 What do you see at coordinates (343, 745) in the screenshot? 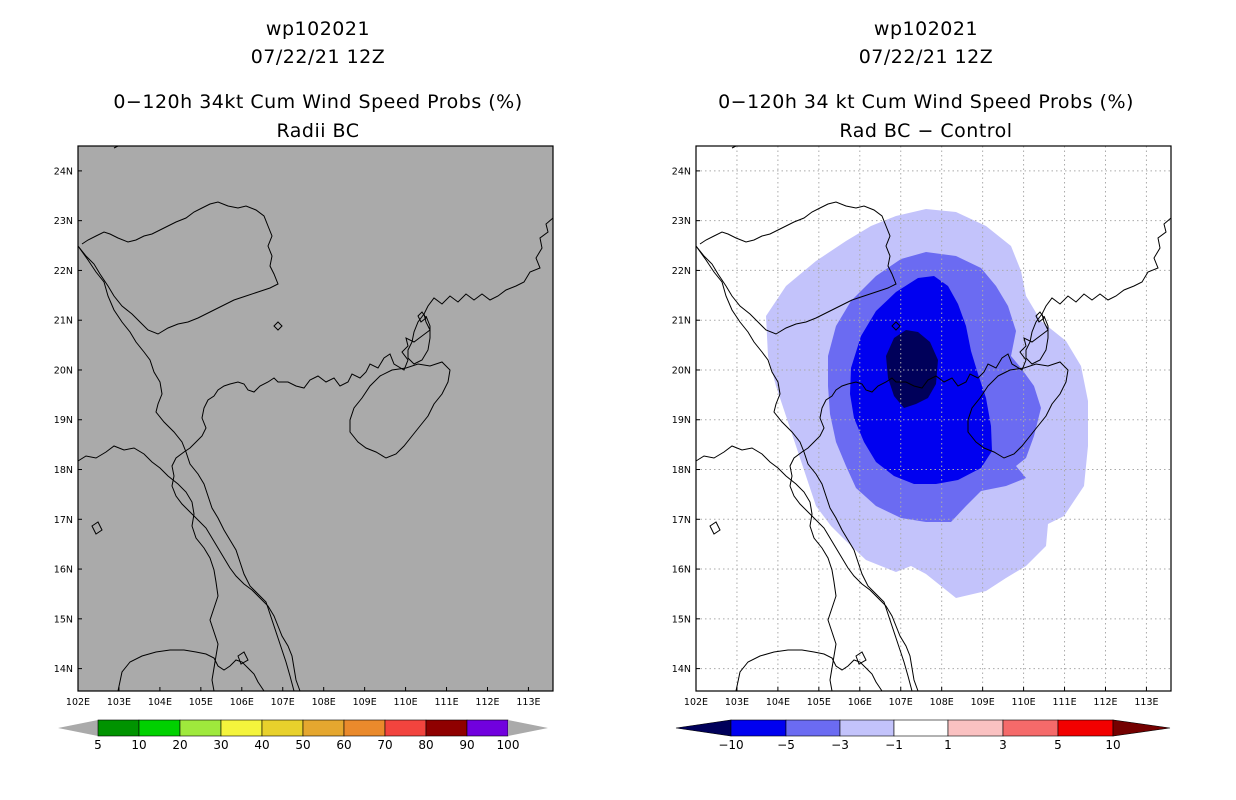
I see `colorbar-label: 60` at bounding box center [343, 745].